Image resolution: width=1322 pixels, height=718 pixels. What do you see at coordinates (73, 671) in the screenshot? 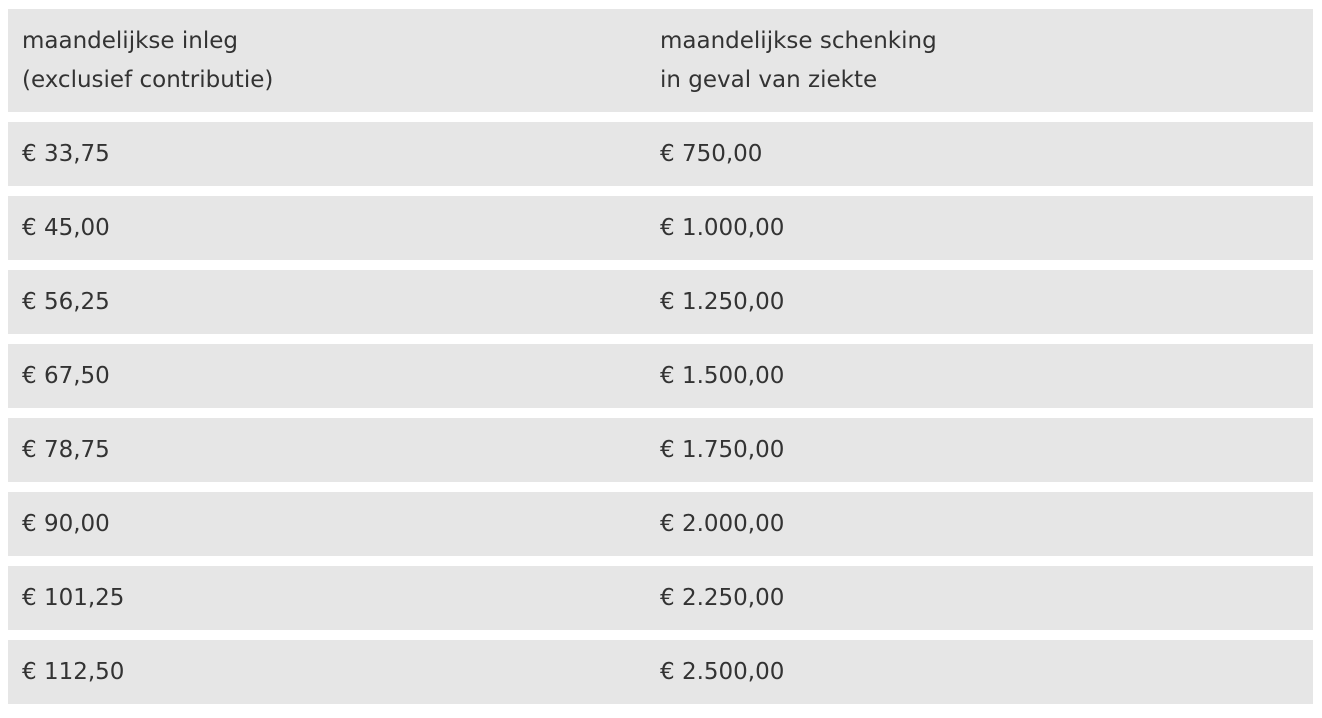
I see `table-cell: € 112,50` at bounding box center [73, 671].